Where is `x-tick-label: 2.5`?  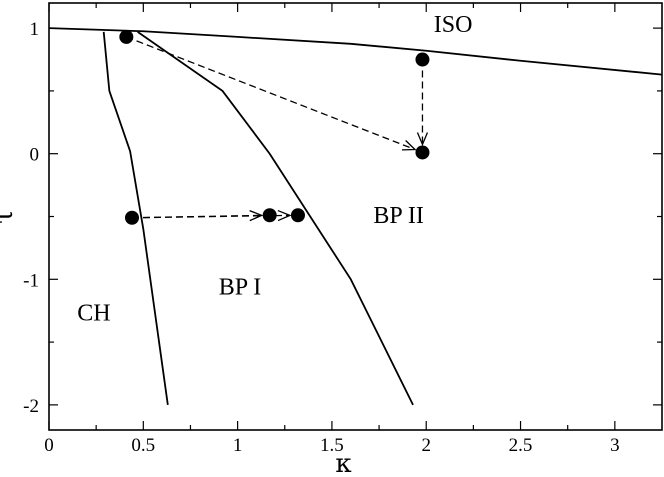
x-tick-label: 2.5 is located at coordinates (521, 445).